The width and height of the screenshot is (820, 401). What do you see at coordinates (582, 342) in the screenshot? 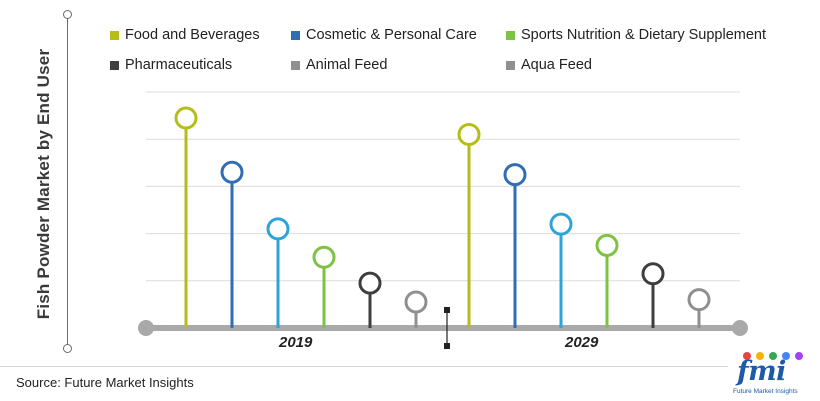
I see `category-label-2029: 2029` at bounding box center [582, 342].